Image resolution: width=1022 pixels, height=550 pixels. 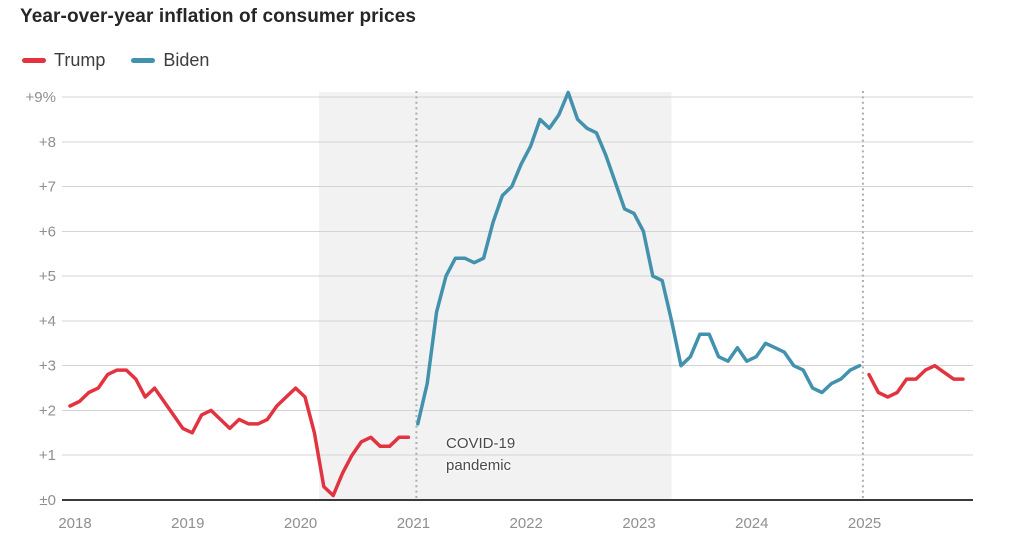 What do you see at coordinates (143, 60) in the screenshot?
I see `biden-line-swatch-icon` at bounding box center [143, 60].